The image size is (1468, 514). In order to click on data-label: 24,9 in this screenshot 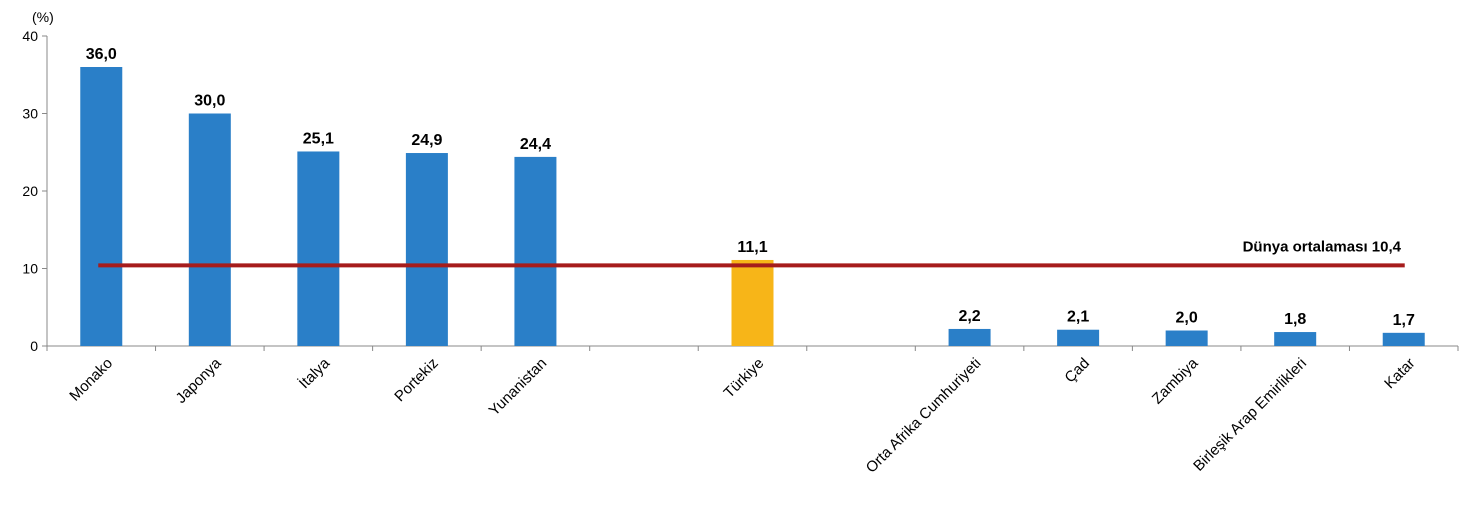, I will do `click(426, 140)`.